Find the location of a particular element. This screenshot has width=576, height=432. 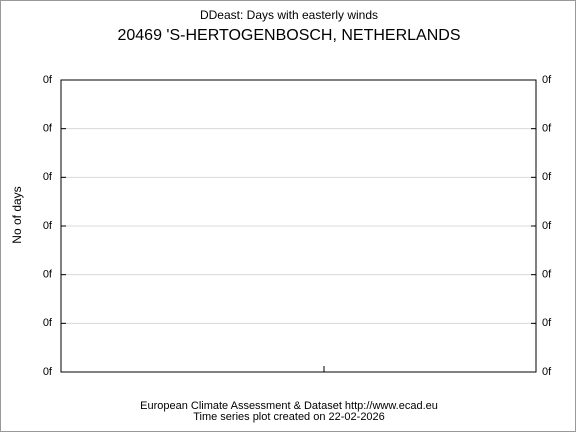

chart-subtitle: 20469 'S-HERTOGENBOSCH, NETHERLANDS is located at coordinates (288, 35).